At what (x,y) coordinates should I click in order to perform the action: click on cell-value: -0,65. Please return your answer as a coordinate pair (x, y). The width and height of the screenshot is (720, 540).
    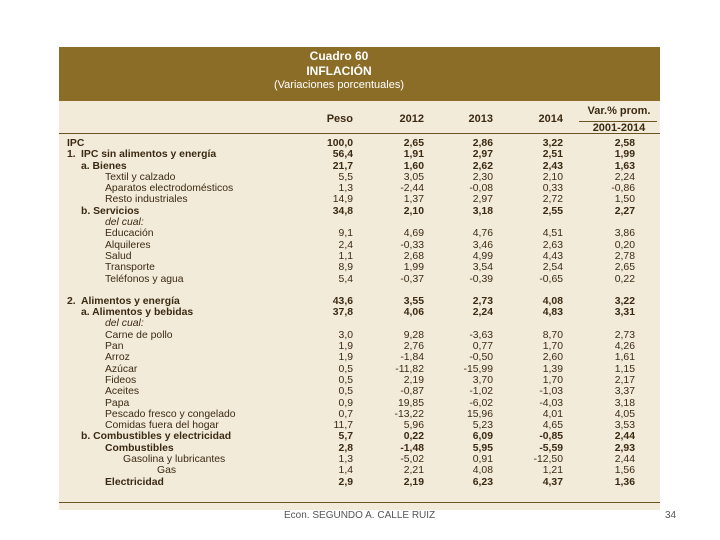
    Looking at the image, I should click on (551, 279).